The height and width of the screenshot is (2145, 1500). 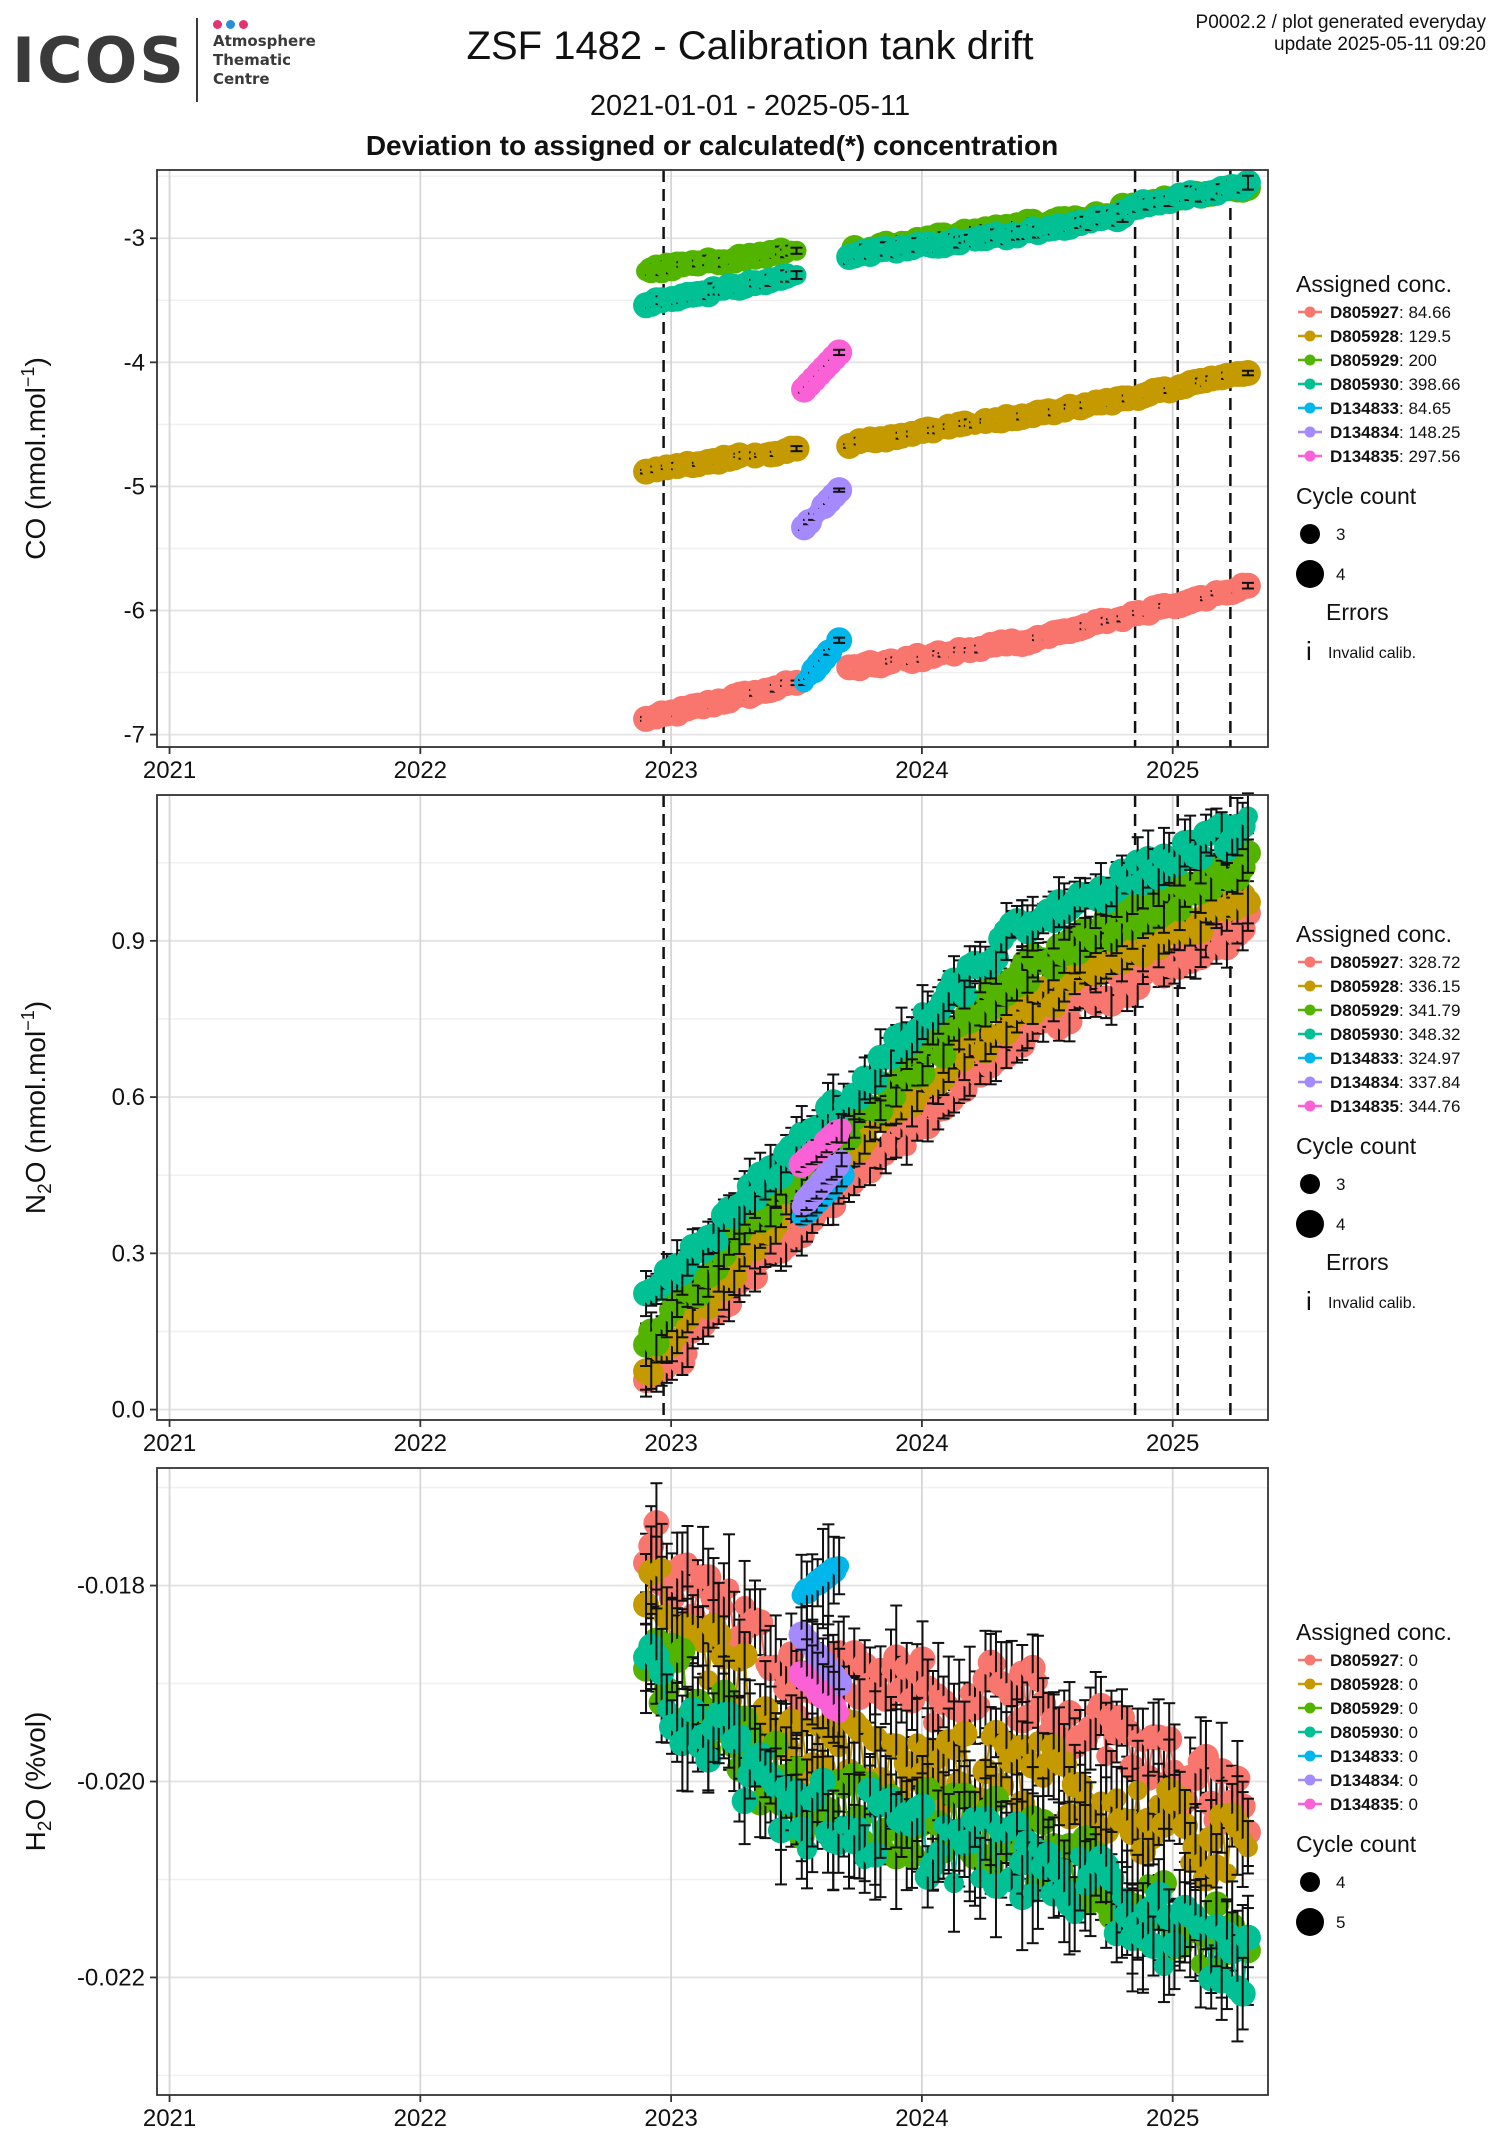 I want to click on logo-dots, so click(x=232, y=25).